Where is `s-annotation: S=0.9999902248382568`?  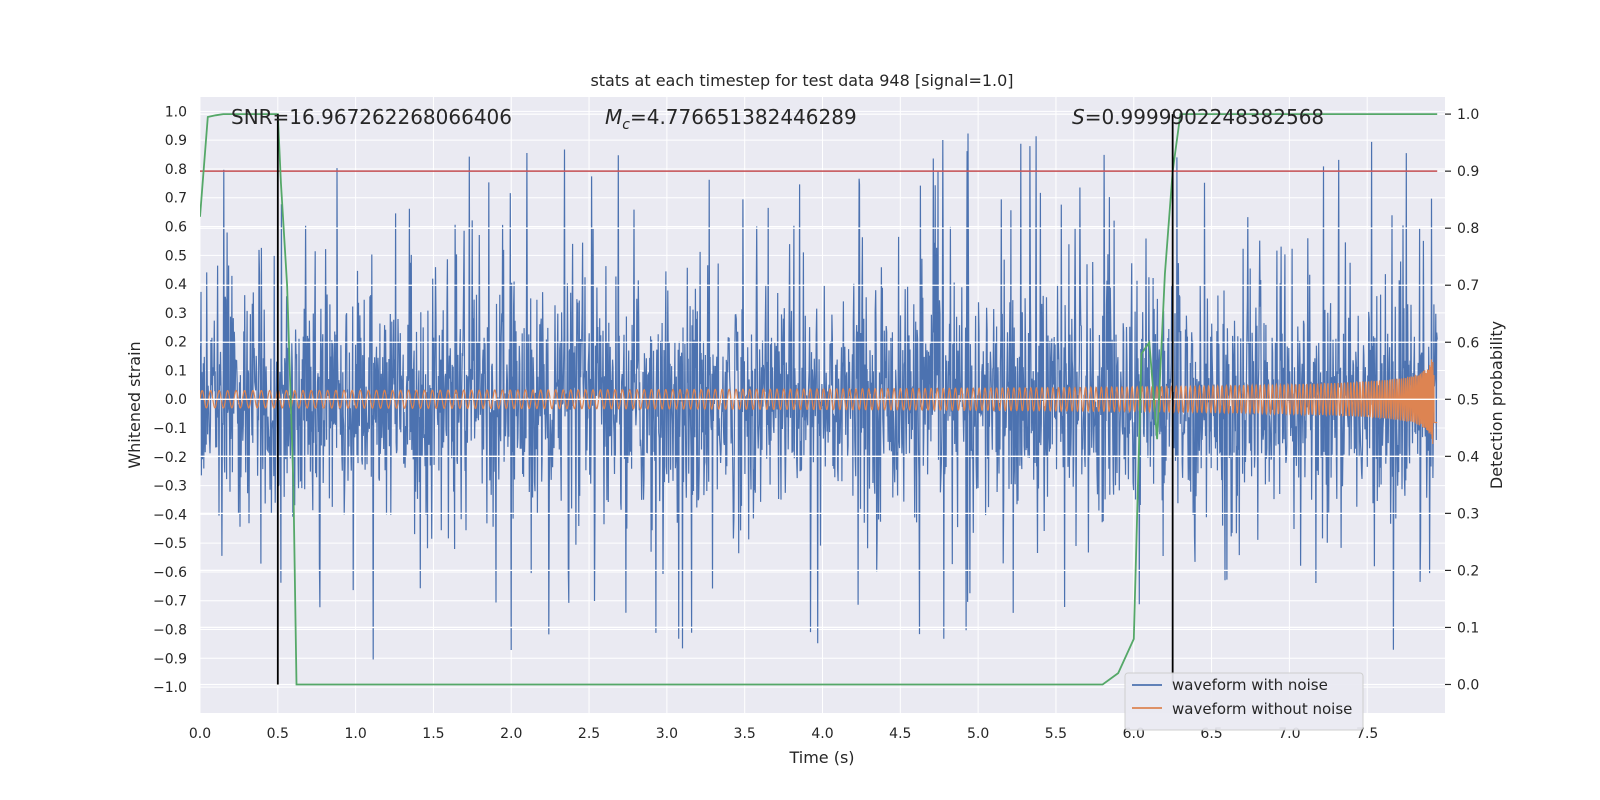 s-annotation: S=0.9999902248382568 is located at coordinates (1198, 117).